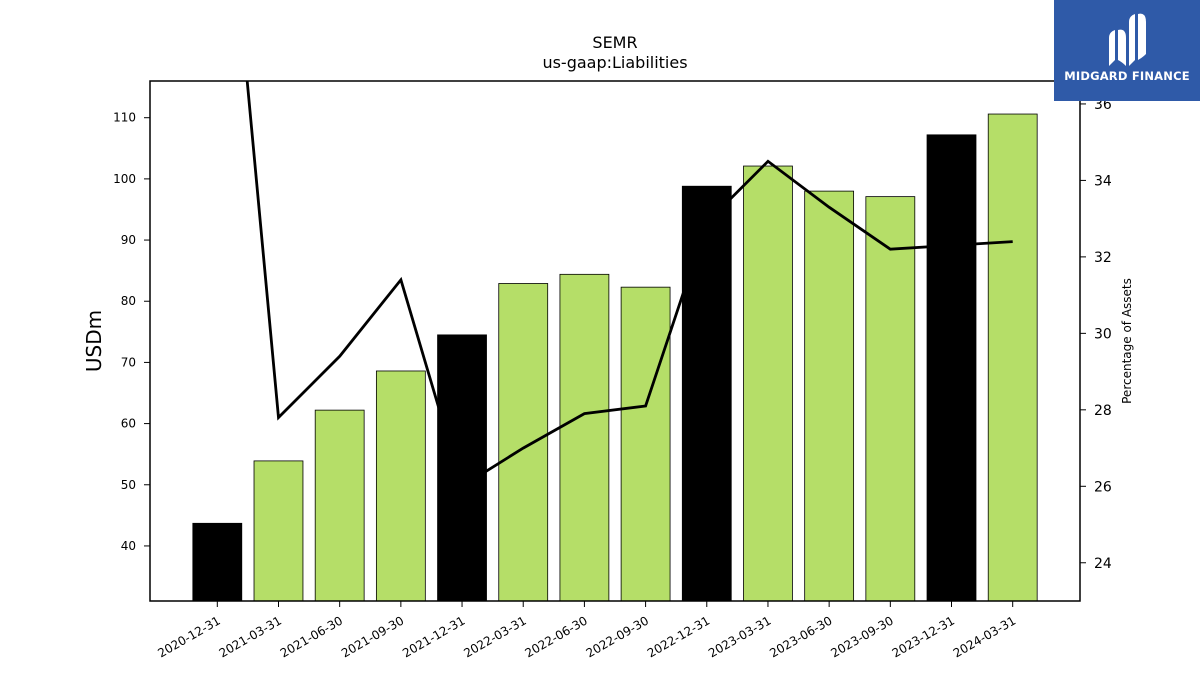 This screenshot has height=675, width=1200. I want to click on y-tick-label: 80, so click(128, 301).